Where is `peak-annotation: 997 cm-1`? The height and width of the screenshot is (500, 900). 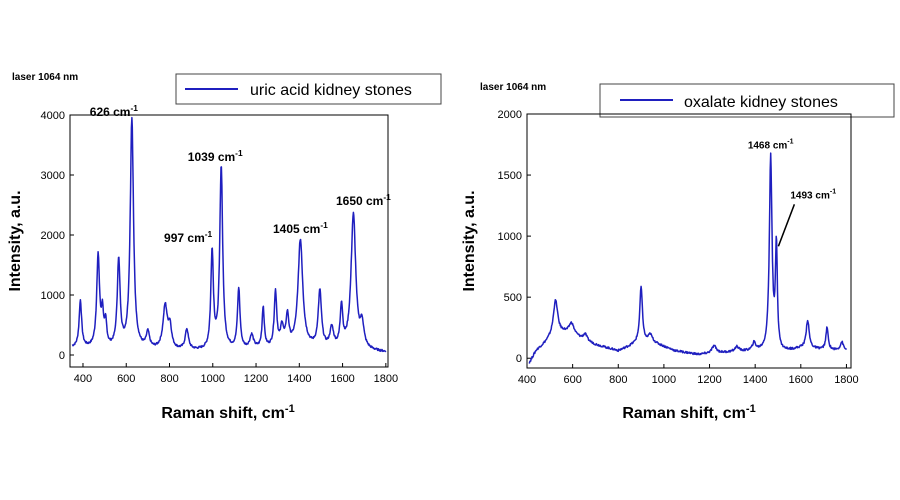
peak-annotation: 997 cm-1 is located at coordinates (188, 237).